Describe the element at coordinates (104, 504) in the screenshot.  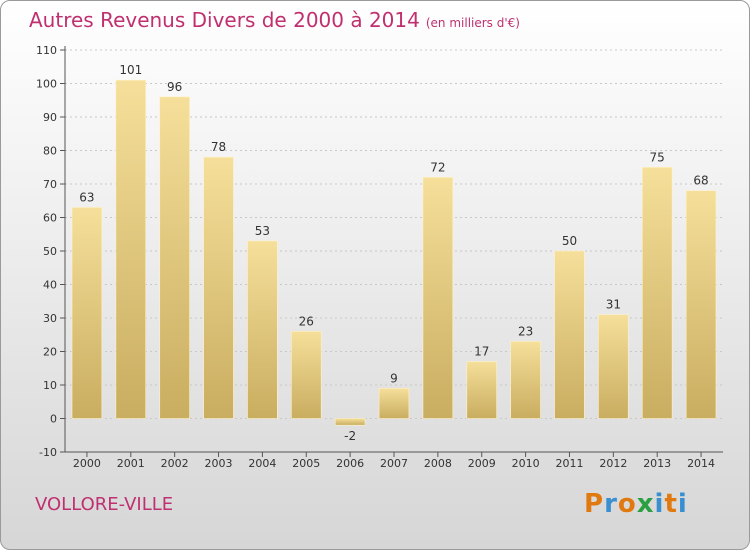
I see `commune-name: VOLLORE-VILLE` at that location.